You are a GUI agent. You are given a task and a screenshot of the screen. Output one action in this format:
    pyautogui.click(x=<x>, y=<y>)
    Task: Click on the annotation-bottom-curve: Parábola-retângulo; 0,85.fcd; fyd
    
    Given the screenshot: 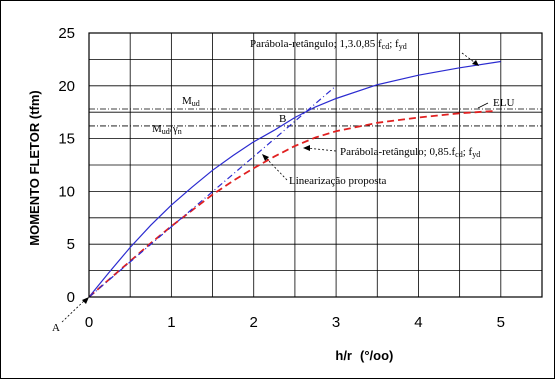 What is the action you would take?
    pyautogui.click(x=410, y=152)
    